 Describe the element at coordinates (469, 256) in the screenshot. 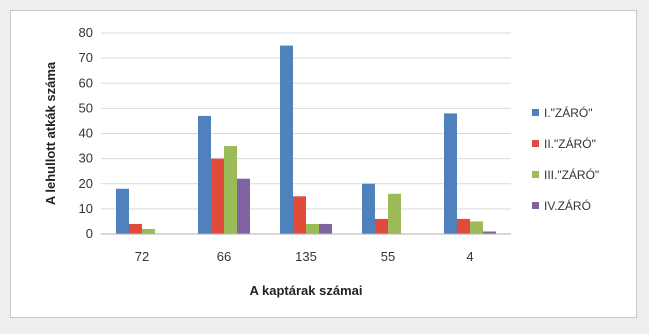

I see `x-tick-label: 4` at that location.